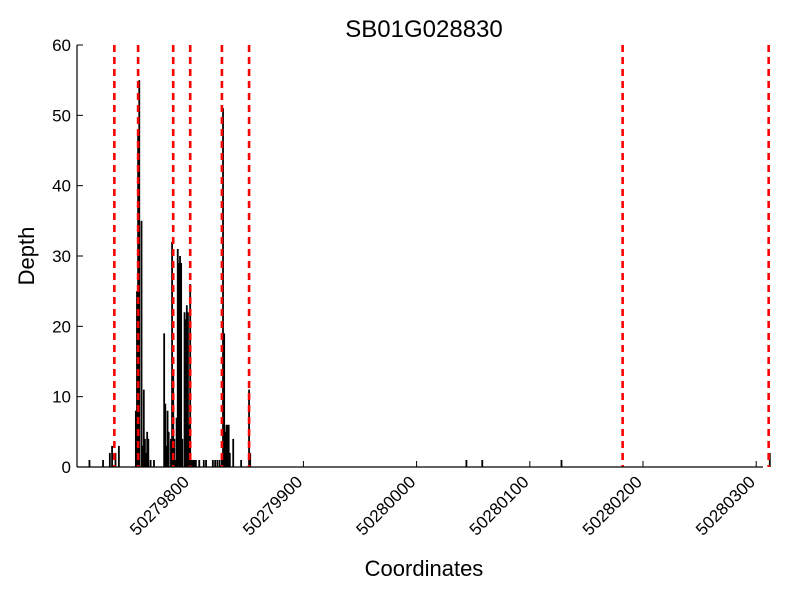  What do you see at coordinates (61, 397) in the screenshot?
I see `y-tick-label: 10` at bounding box center [61, 397].